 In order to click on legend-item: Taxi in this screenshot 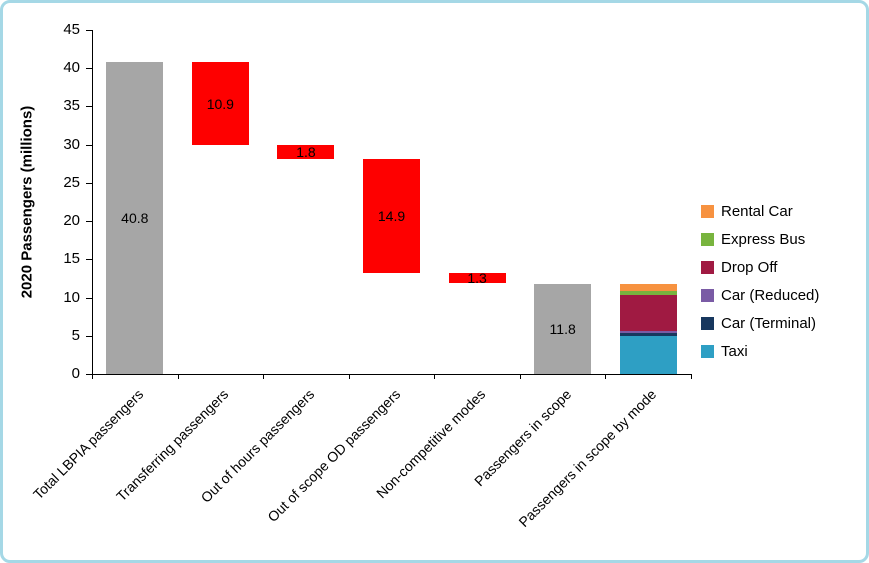, I will do `click(760, 351)`.